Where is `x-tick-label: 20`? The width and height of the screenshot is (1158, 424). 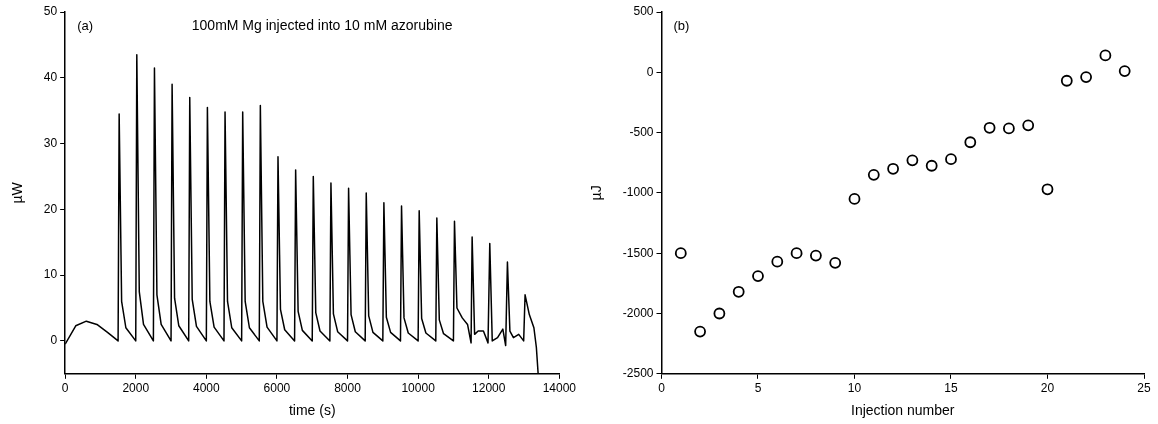
x-tick-label: 20 is located at coordinates (1047, 388).